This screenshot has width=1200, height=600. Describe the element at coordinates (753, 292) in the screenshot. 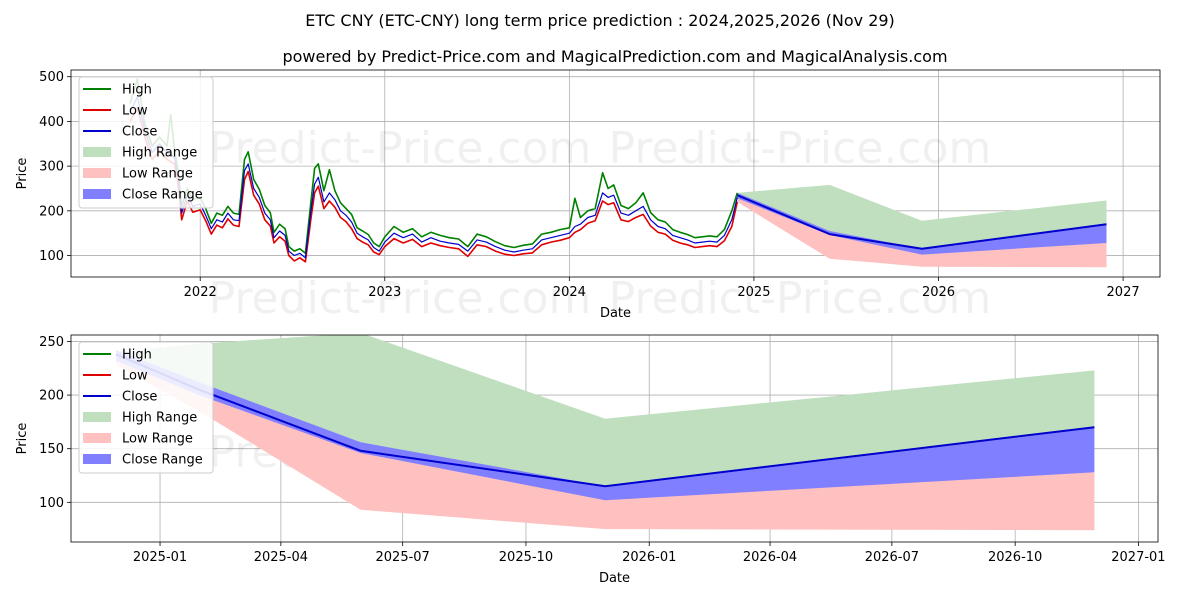

I see `x-tick-label: 2025` at that location.